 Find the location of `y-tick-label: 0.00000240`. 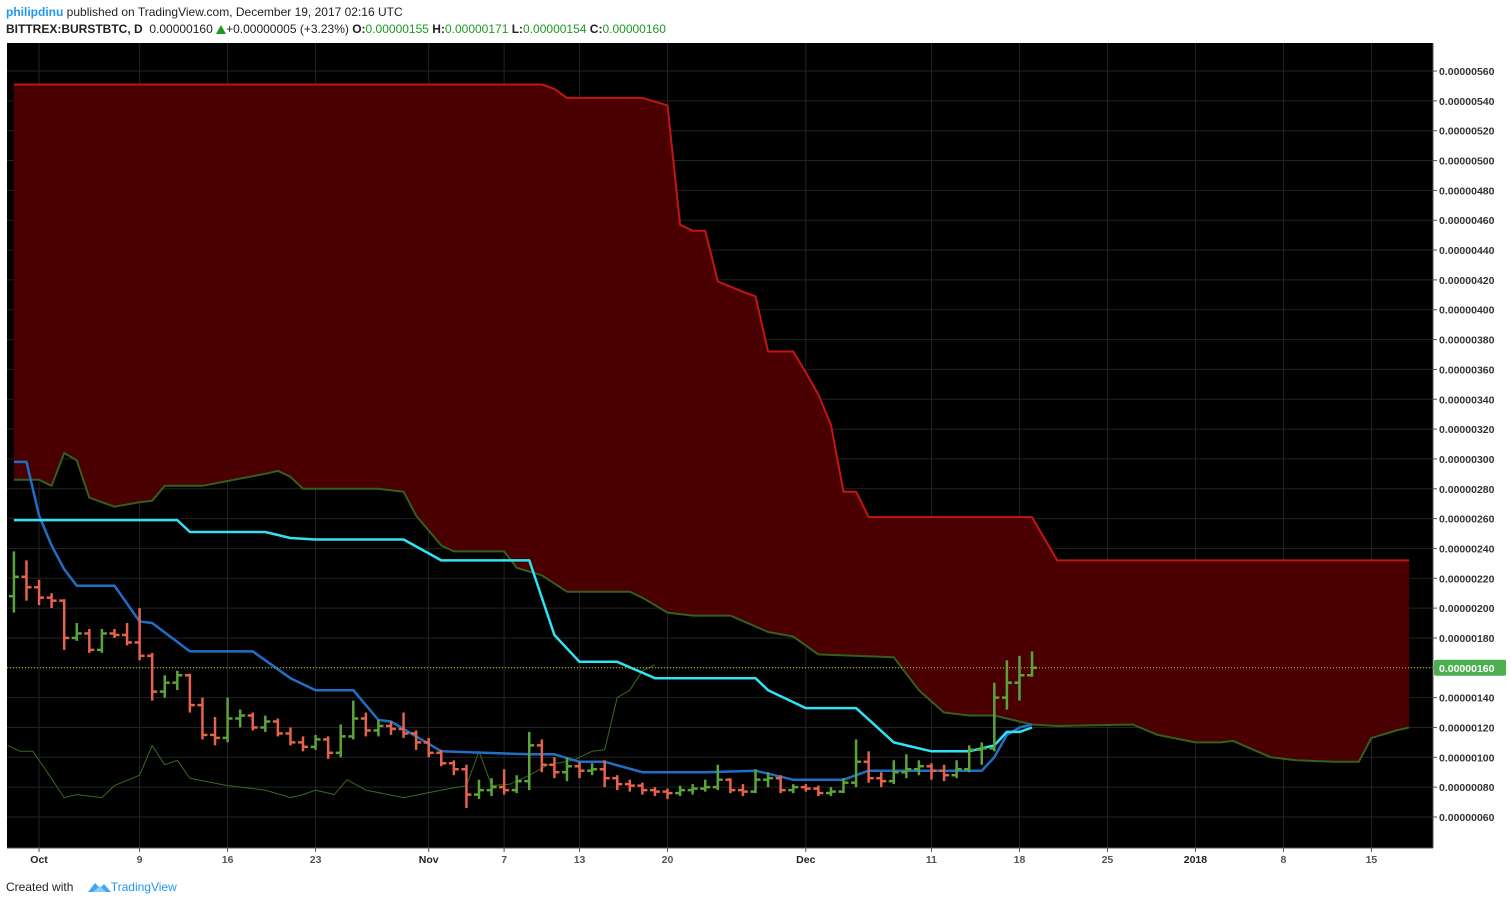

y-tick-label: 0.00000240 is located at coordinates (1467, 549).